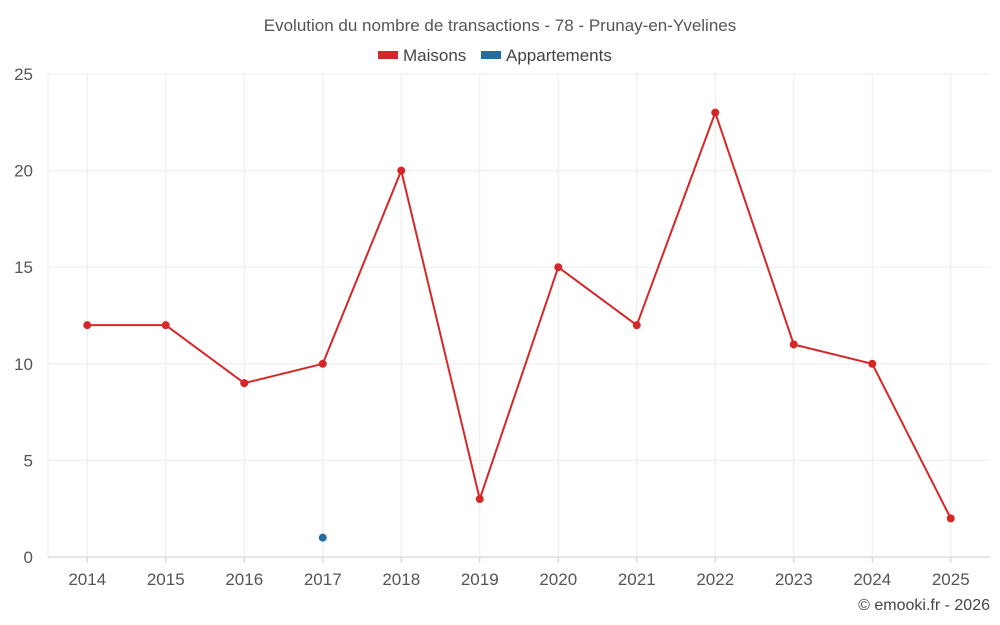 The width and height of the screenshot is (1000, 625). What do you see at coordinates (323, 579) in the screenshot?
I see `x-tick-label: 2017` at bounding box center [323, 579].